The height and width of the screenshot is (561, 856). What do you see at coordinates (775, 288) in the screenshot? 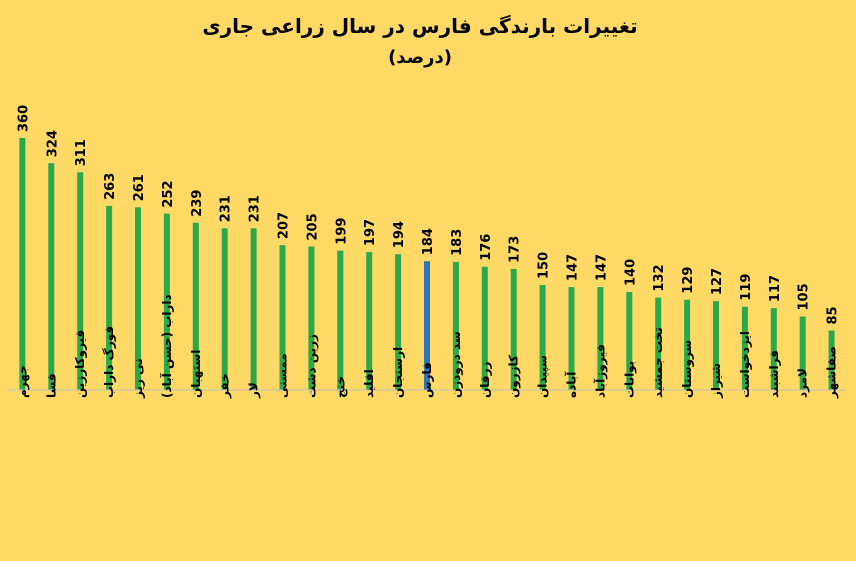
I see `value-label-26: 117` at bounding box center [775, 288].